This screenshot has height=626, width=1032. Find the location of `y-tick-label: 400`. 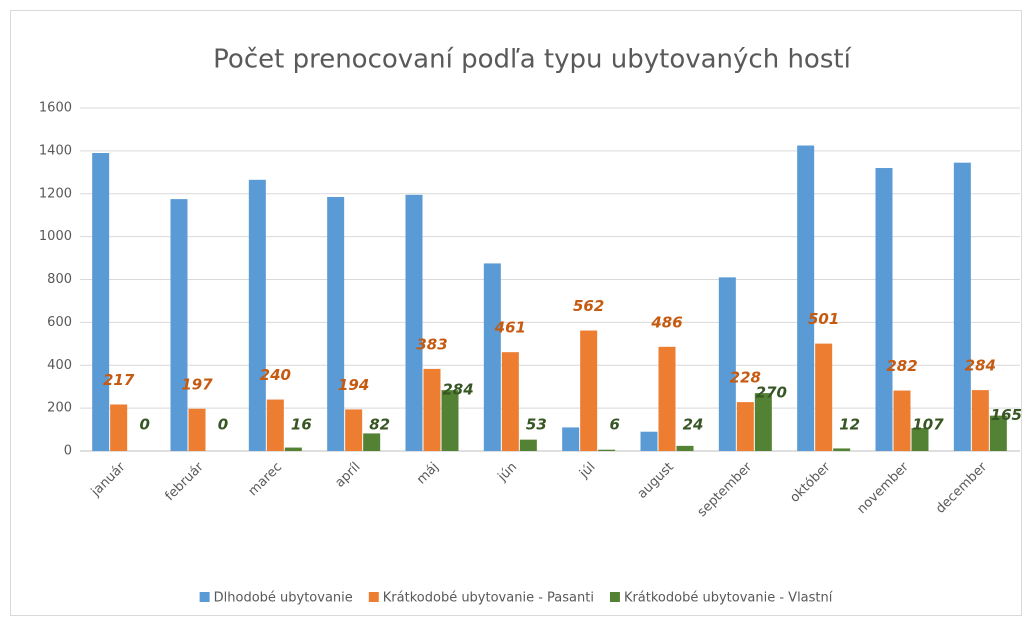

y-tick-label: 400 is located at coordinates (59, 365).